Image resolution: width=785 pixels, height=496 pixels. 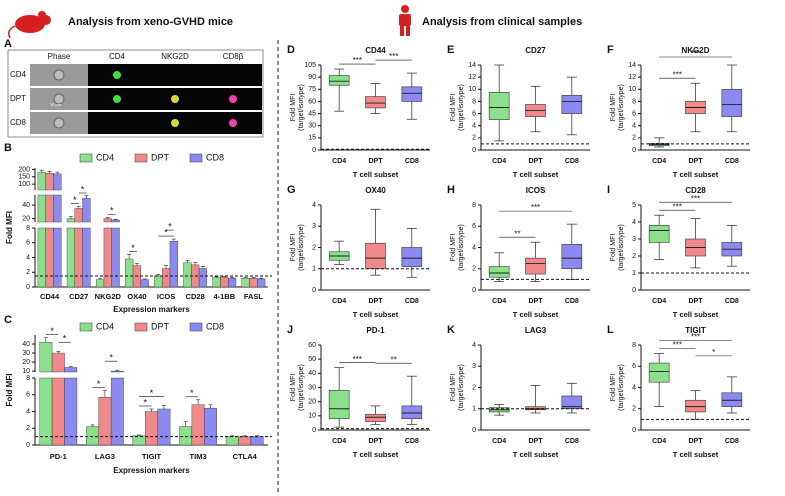 I want to click on right-title: Analysis from clinical samples, so click(x=502, y=22).